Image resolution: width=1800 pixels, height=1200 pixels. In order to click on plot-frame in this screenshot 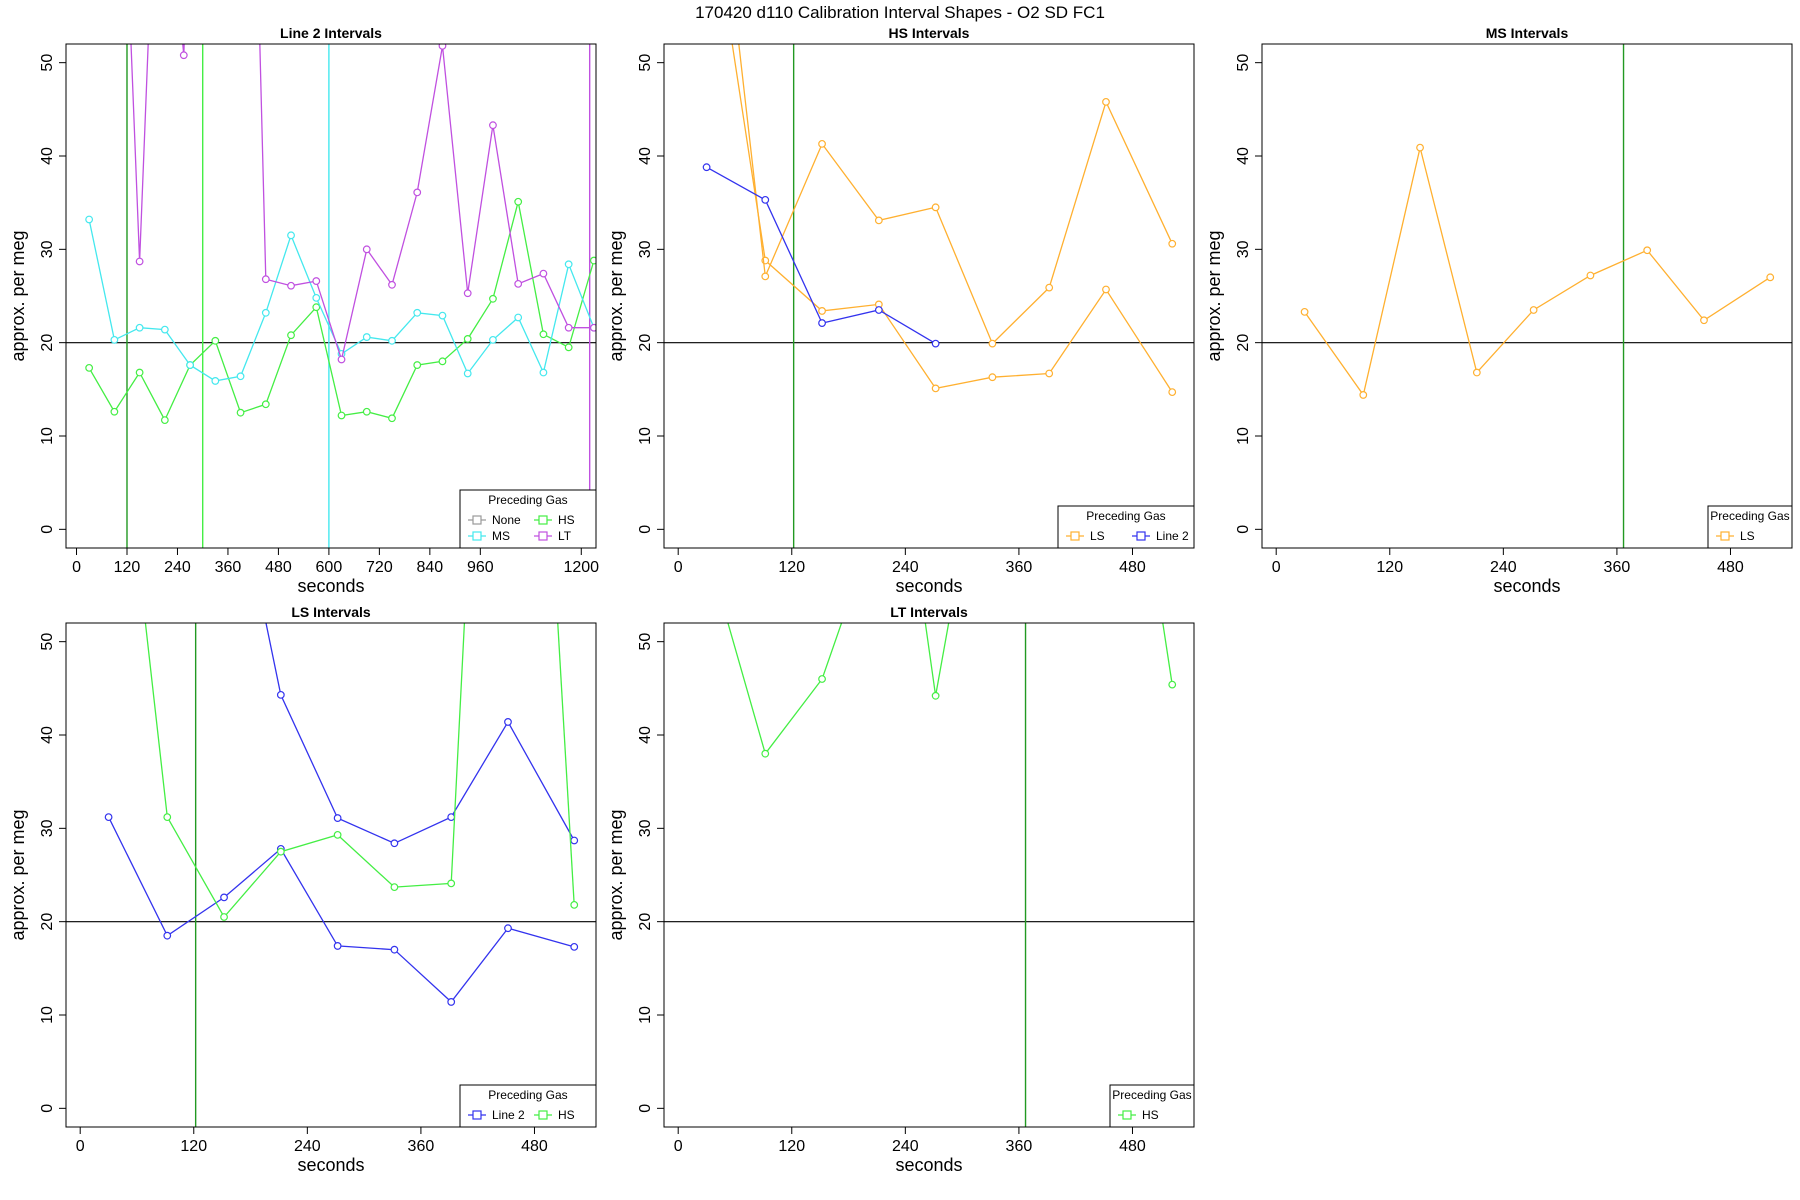, I will do `click(929, 296)`.